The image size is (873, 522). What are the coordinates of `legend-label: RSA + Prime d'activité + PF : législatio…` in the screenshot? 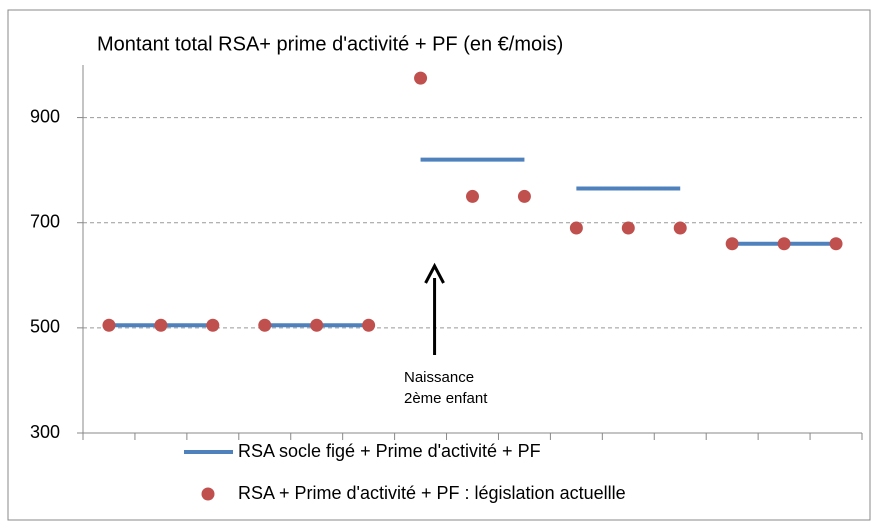 It's located at (432, 493).